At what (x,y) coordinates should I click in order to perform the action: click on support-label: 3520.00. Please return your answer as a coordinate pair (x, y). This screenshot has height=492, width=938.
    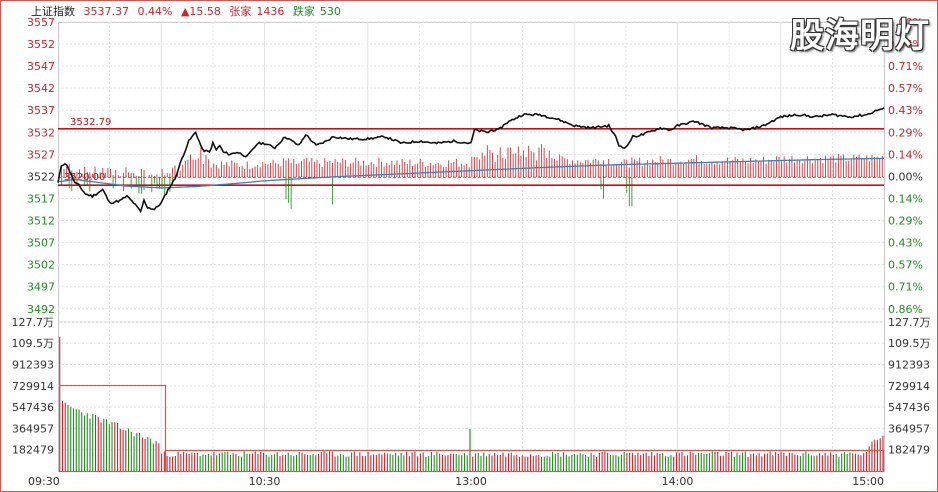
    Looking at the image, I should click on (84, 177).